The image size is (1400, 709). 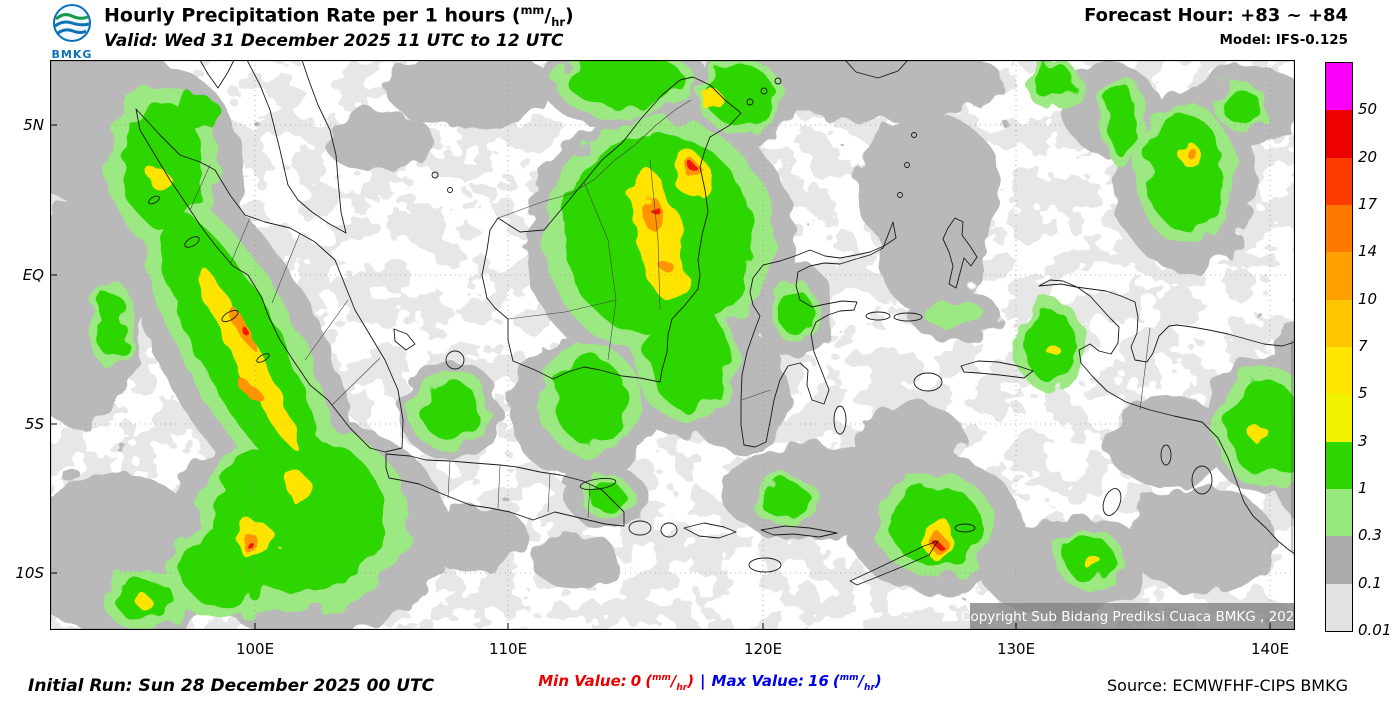 What do you see at coordinates (33, 125) in the screenshot?
I see `lat-label-5n: 5N` at bounding box center [33, 125].